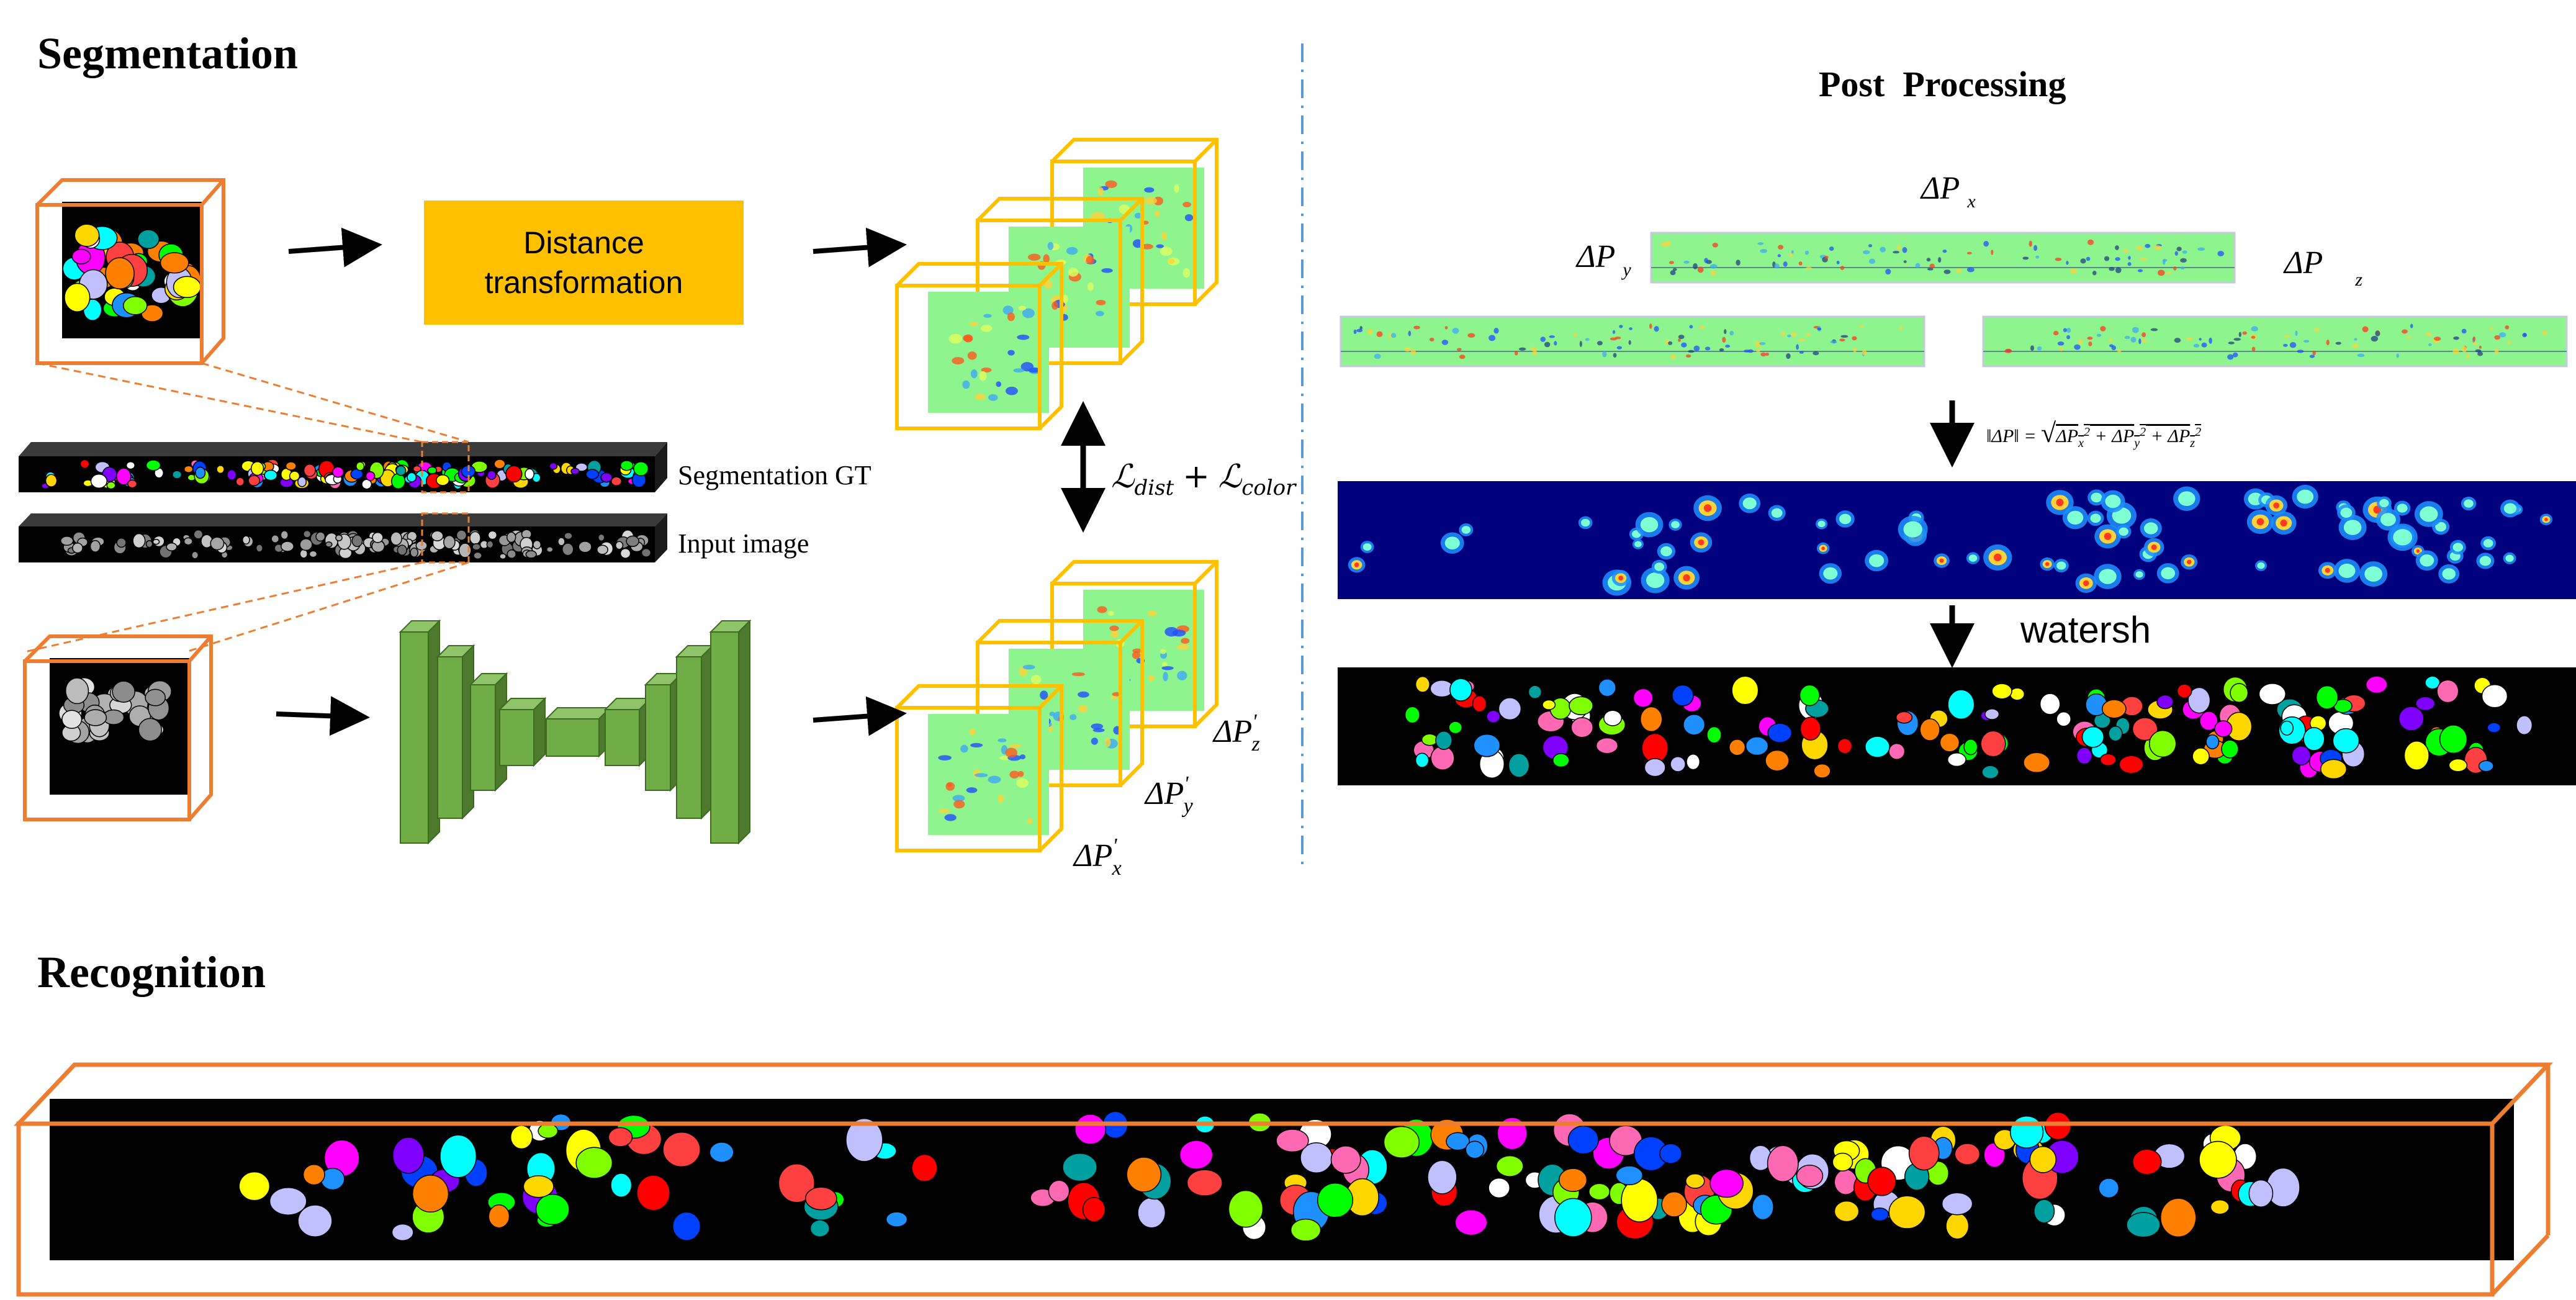 This screenshot has width=2576, height=1300. What do you see at coordinates (2085, 630) in the screenshot?
I see `watershed-label: watersh` at bounding box center [2085, 630].